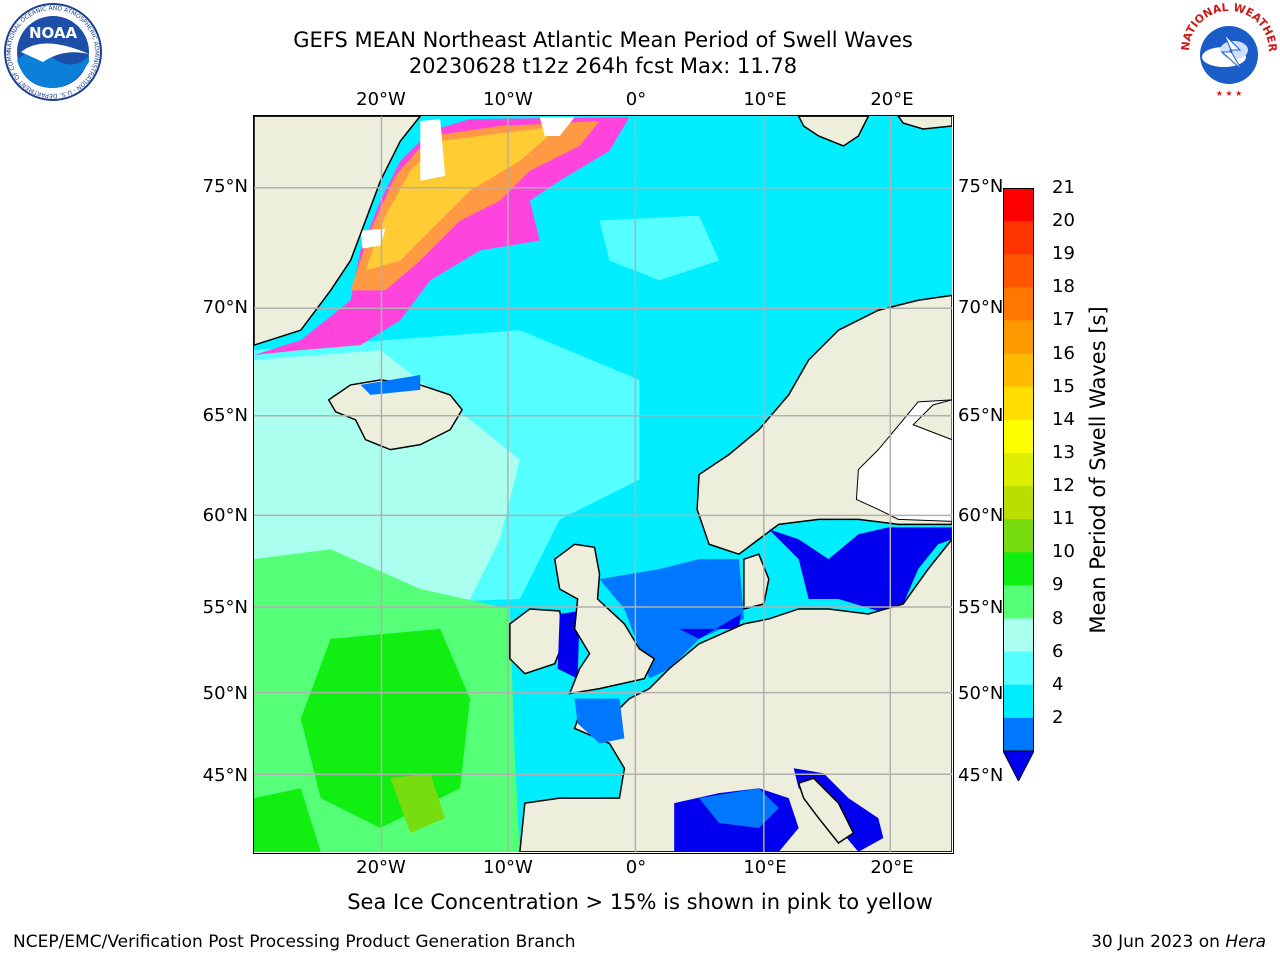  What do you see at coordinates (225, 515) in the screenshot?
I see `lat-label-left: 60°N` at bounding box center [225, 515].